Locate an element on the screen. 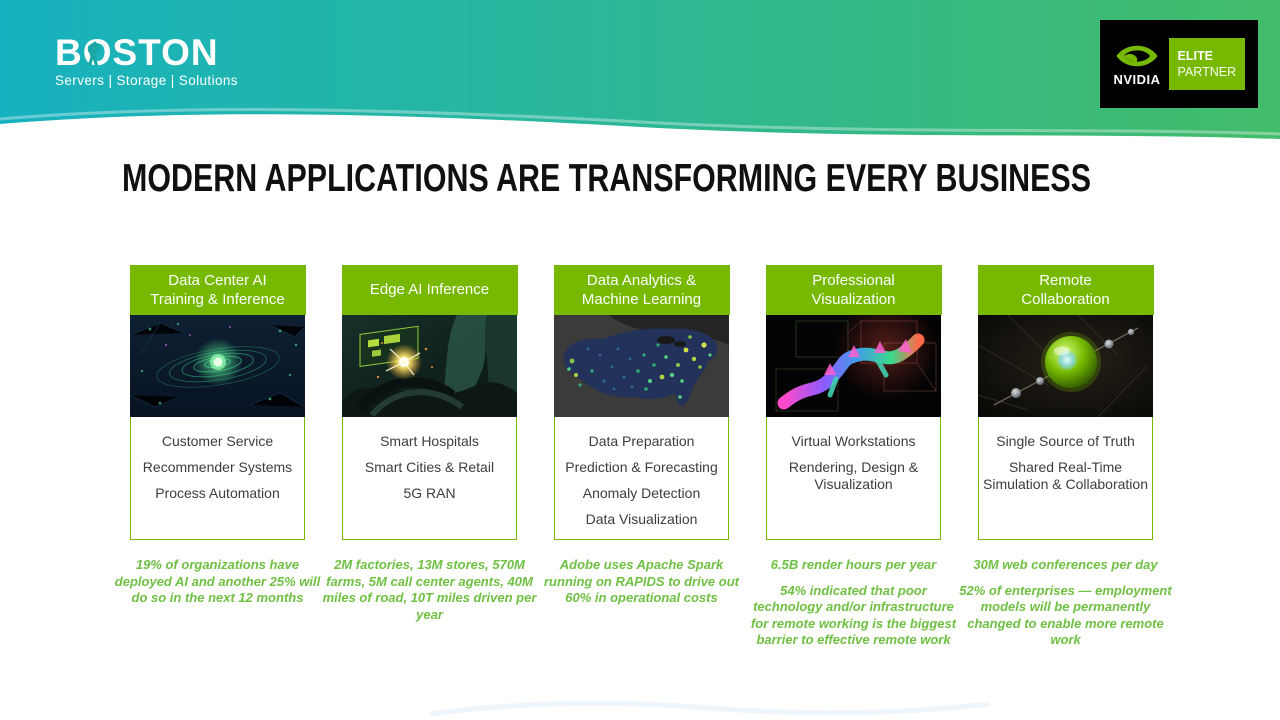  professional-visualization-image is located at coordinates (853, 365).